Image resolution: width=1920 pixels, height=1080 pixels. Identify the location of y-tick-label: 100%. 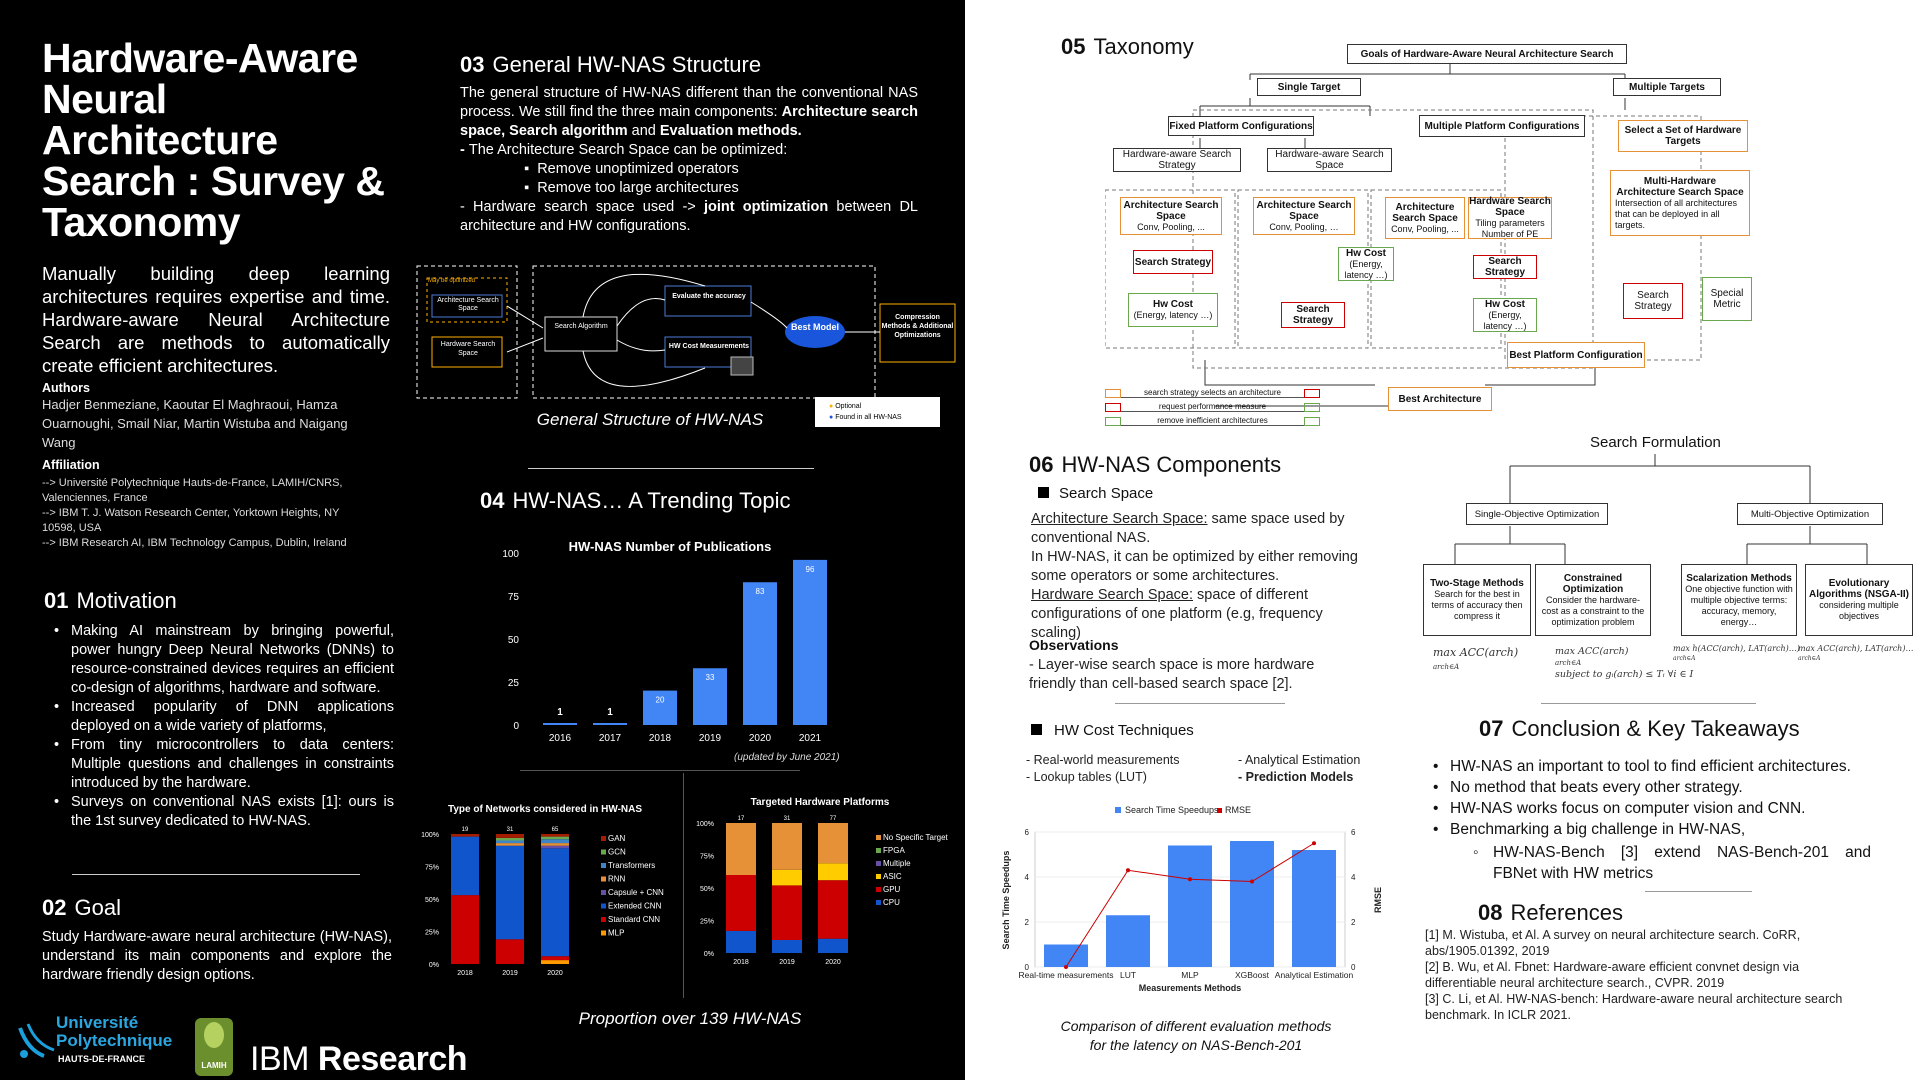
(705, 824).